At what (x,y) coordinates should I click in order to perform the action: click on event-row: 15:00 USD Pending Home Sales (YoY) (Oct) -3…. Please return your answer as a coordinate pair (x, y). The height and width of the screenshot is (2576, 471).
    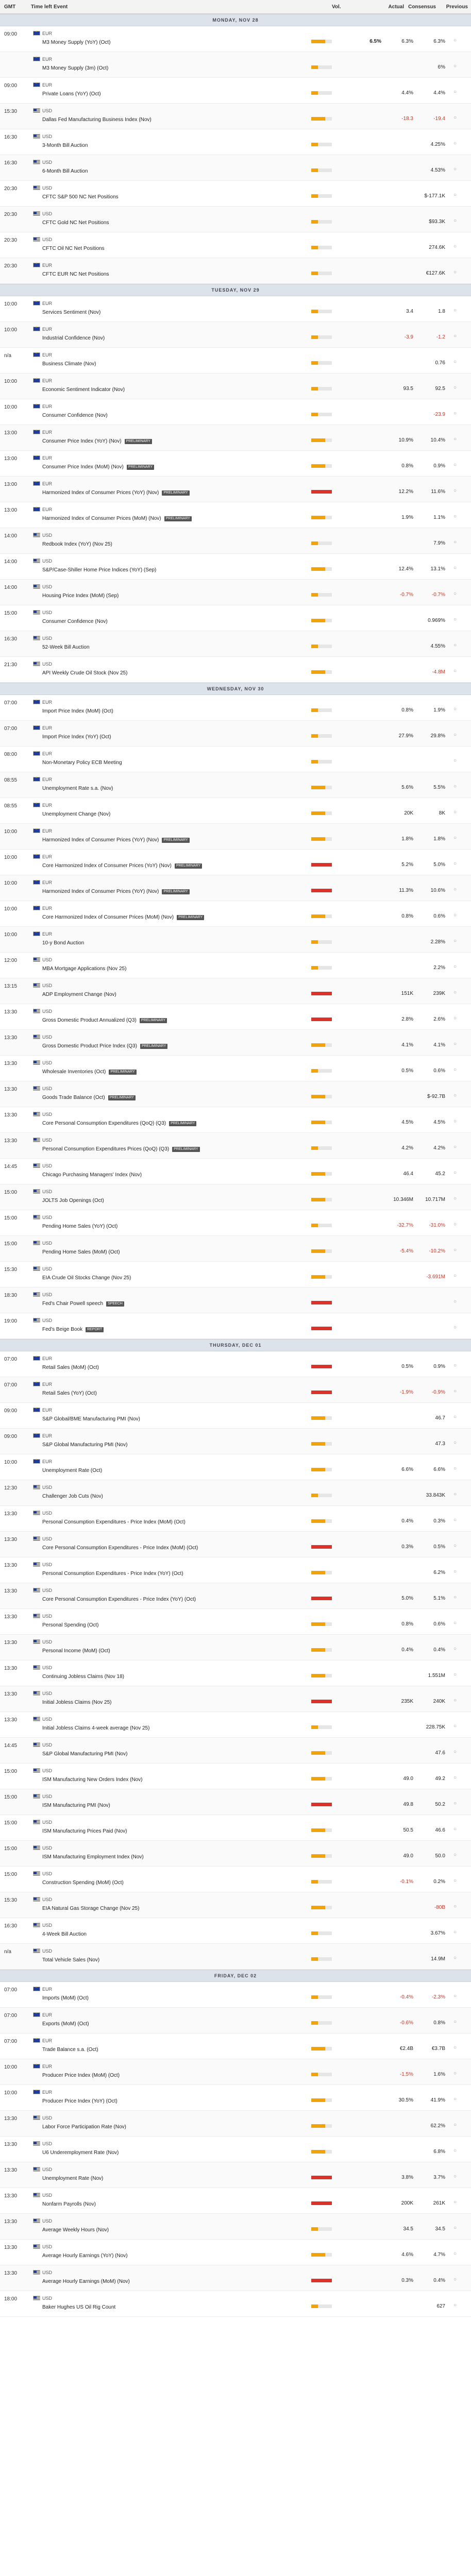
    Looking at the image, I should click on (235, 1223).